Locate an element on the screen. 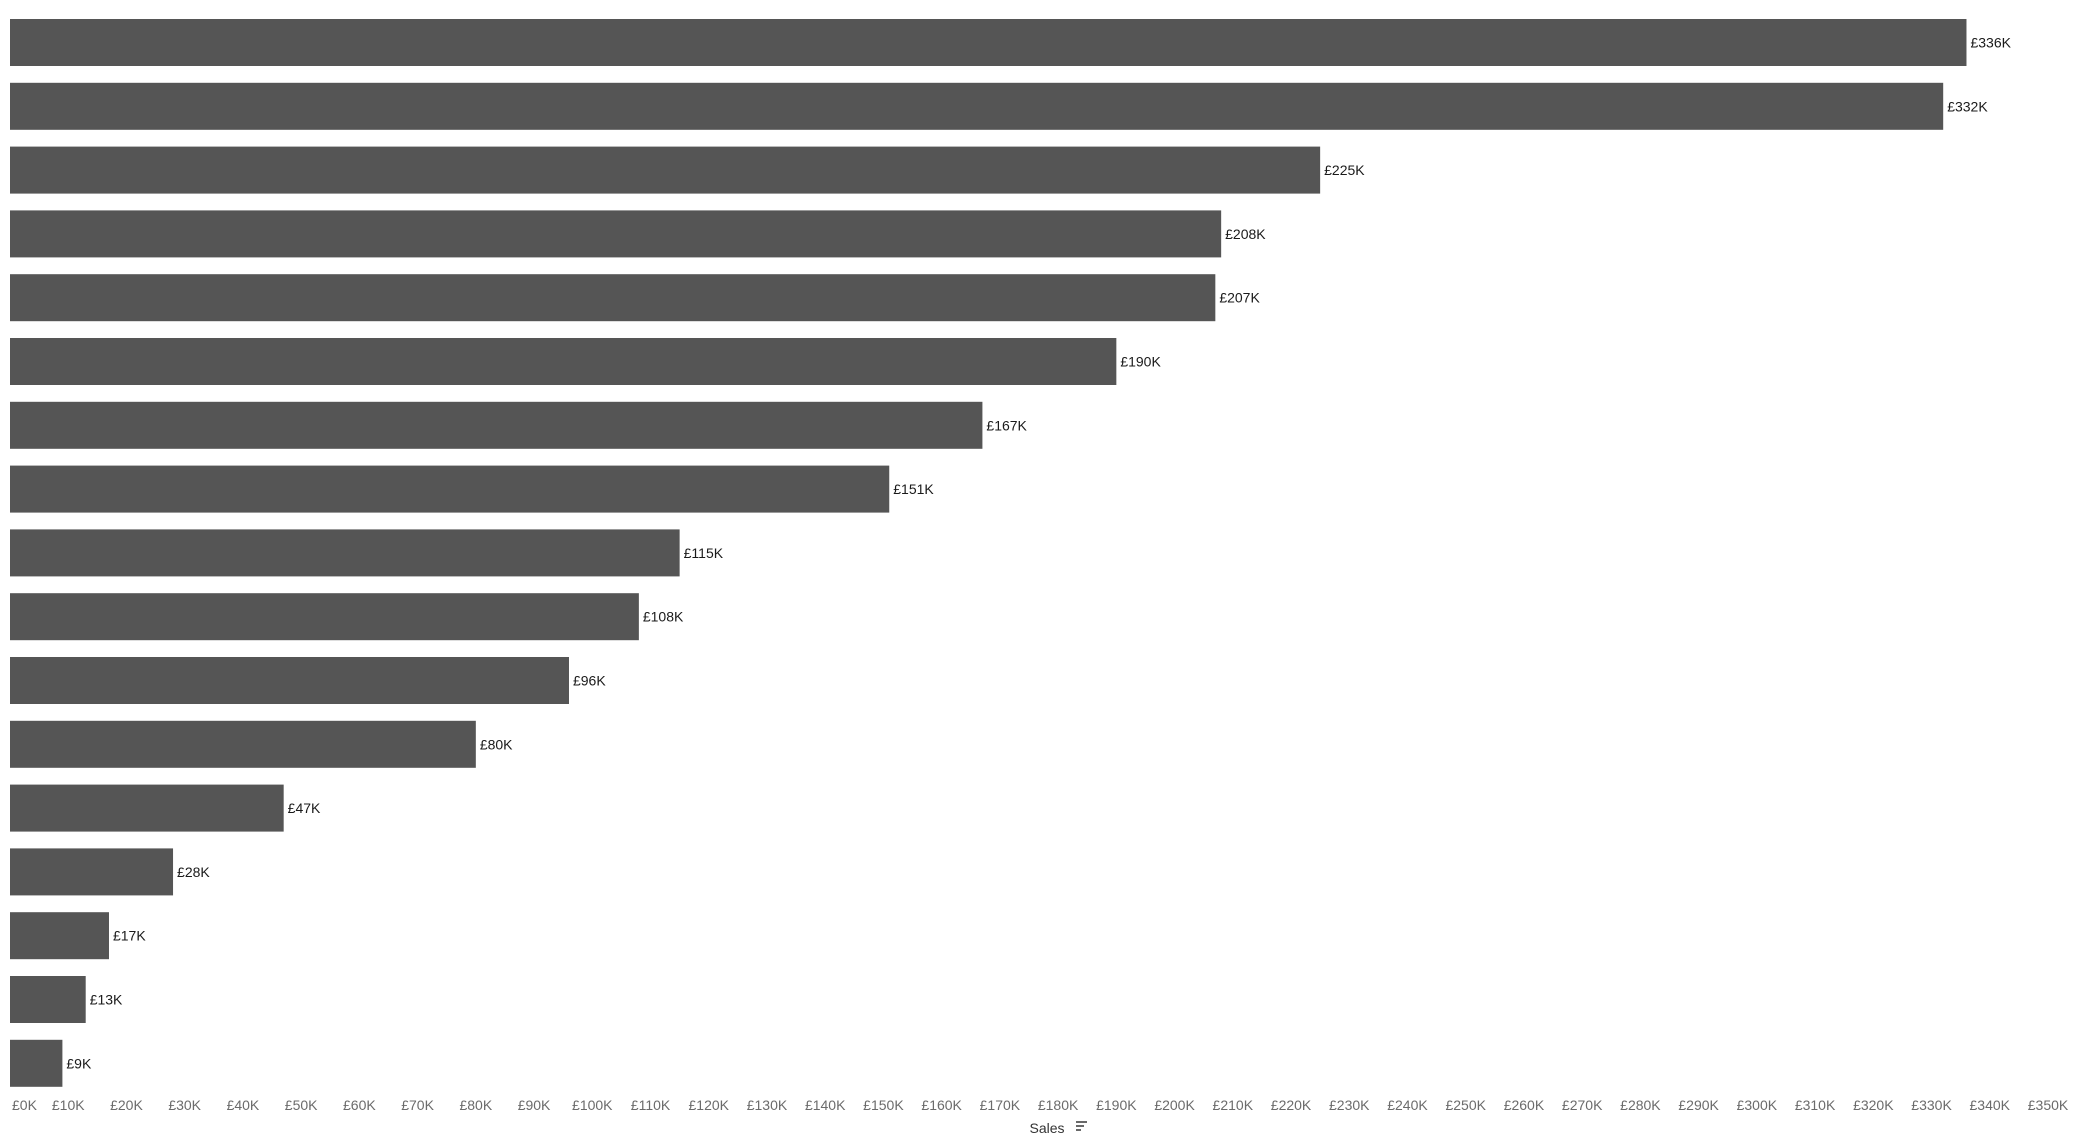 This screenshot has height=1138, width=2085. x-tick-label: £40K is located at coordinates (243, 1105).